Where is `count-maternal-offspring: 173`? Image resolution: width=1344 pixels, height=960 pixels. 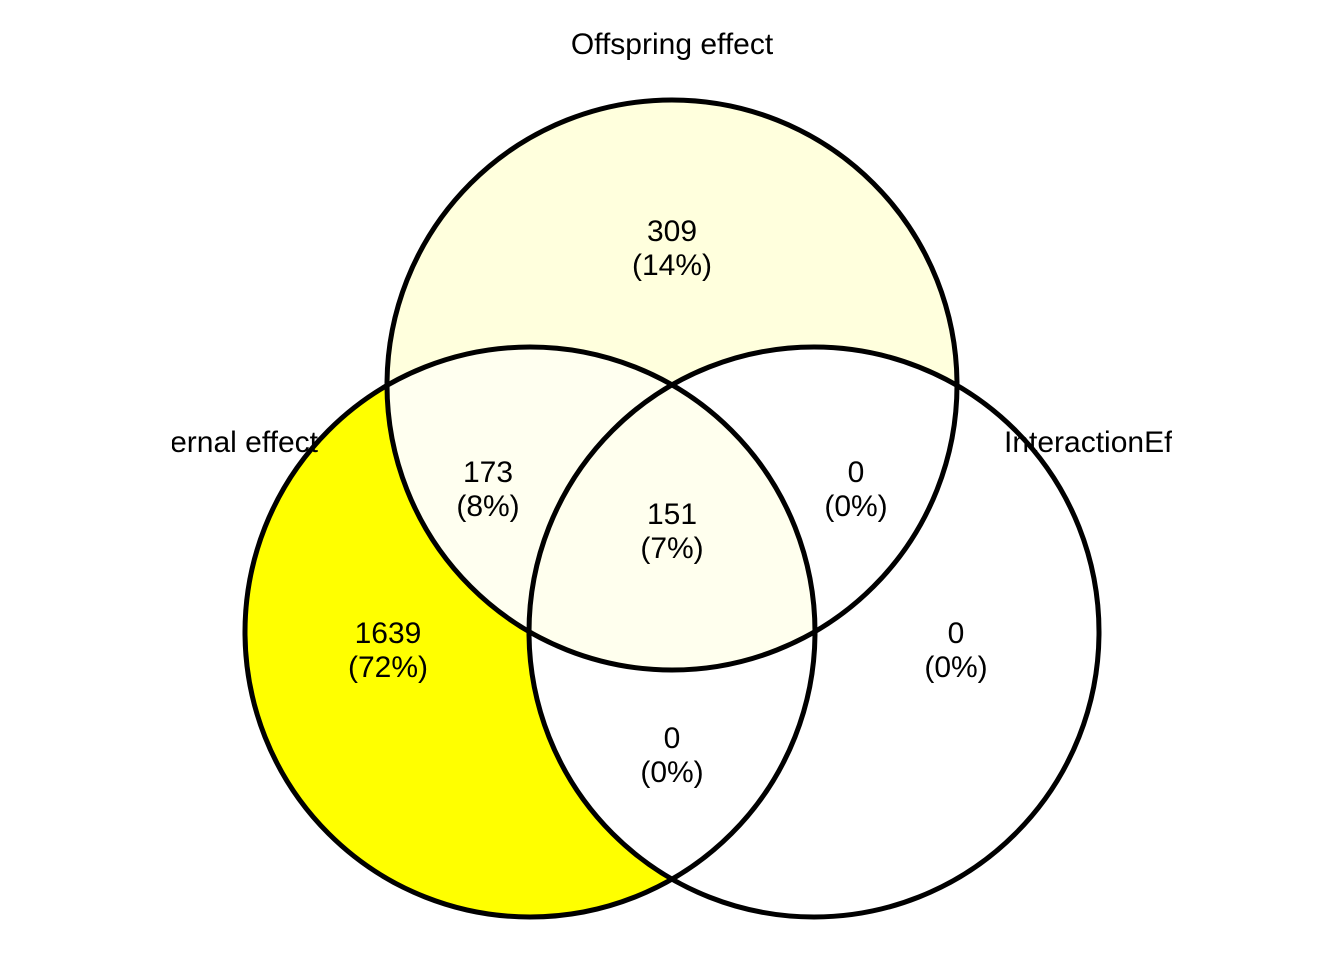
count-maternal-offspring: 173 is located at coordinates (488, 472).